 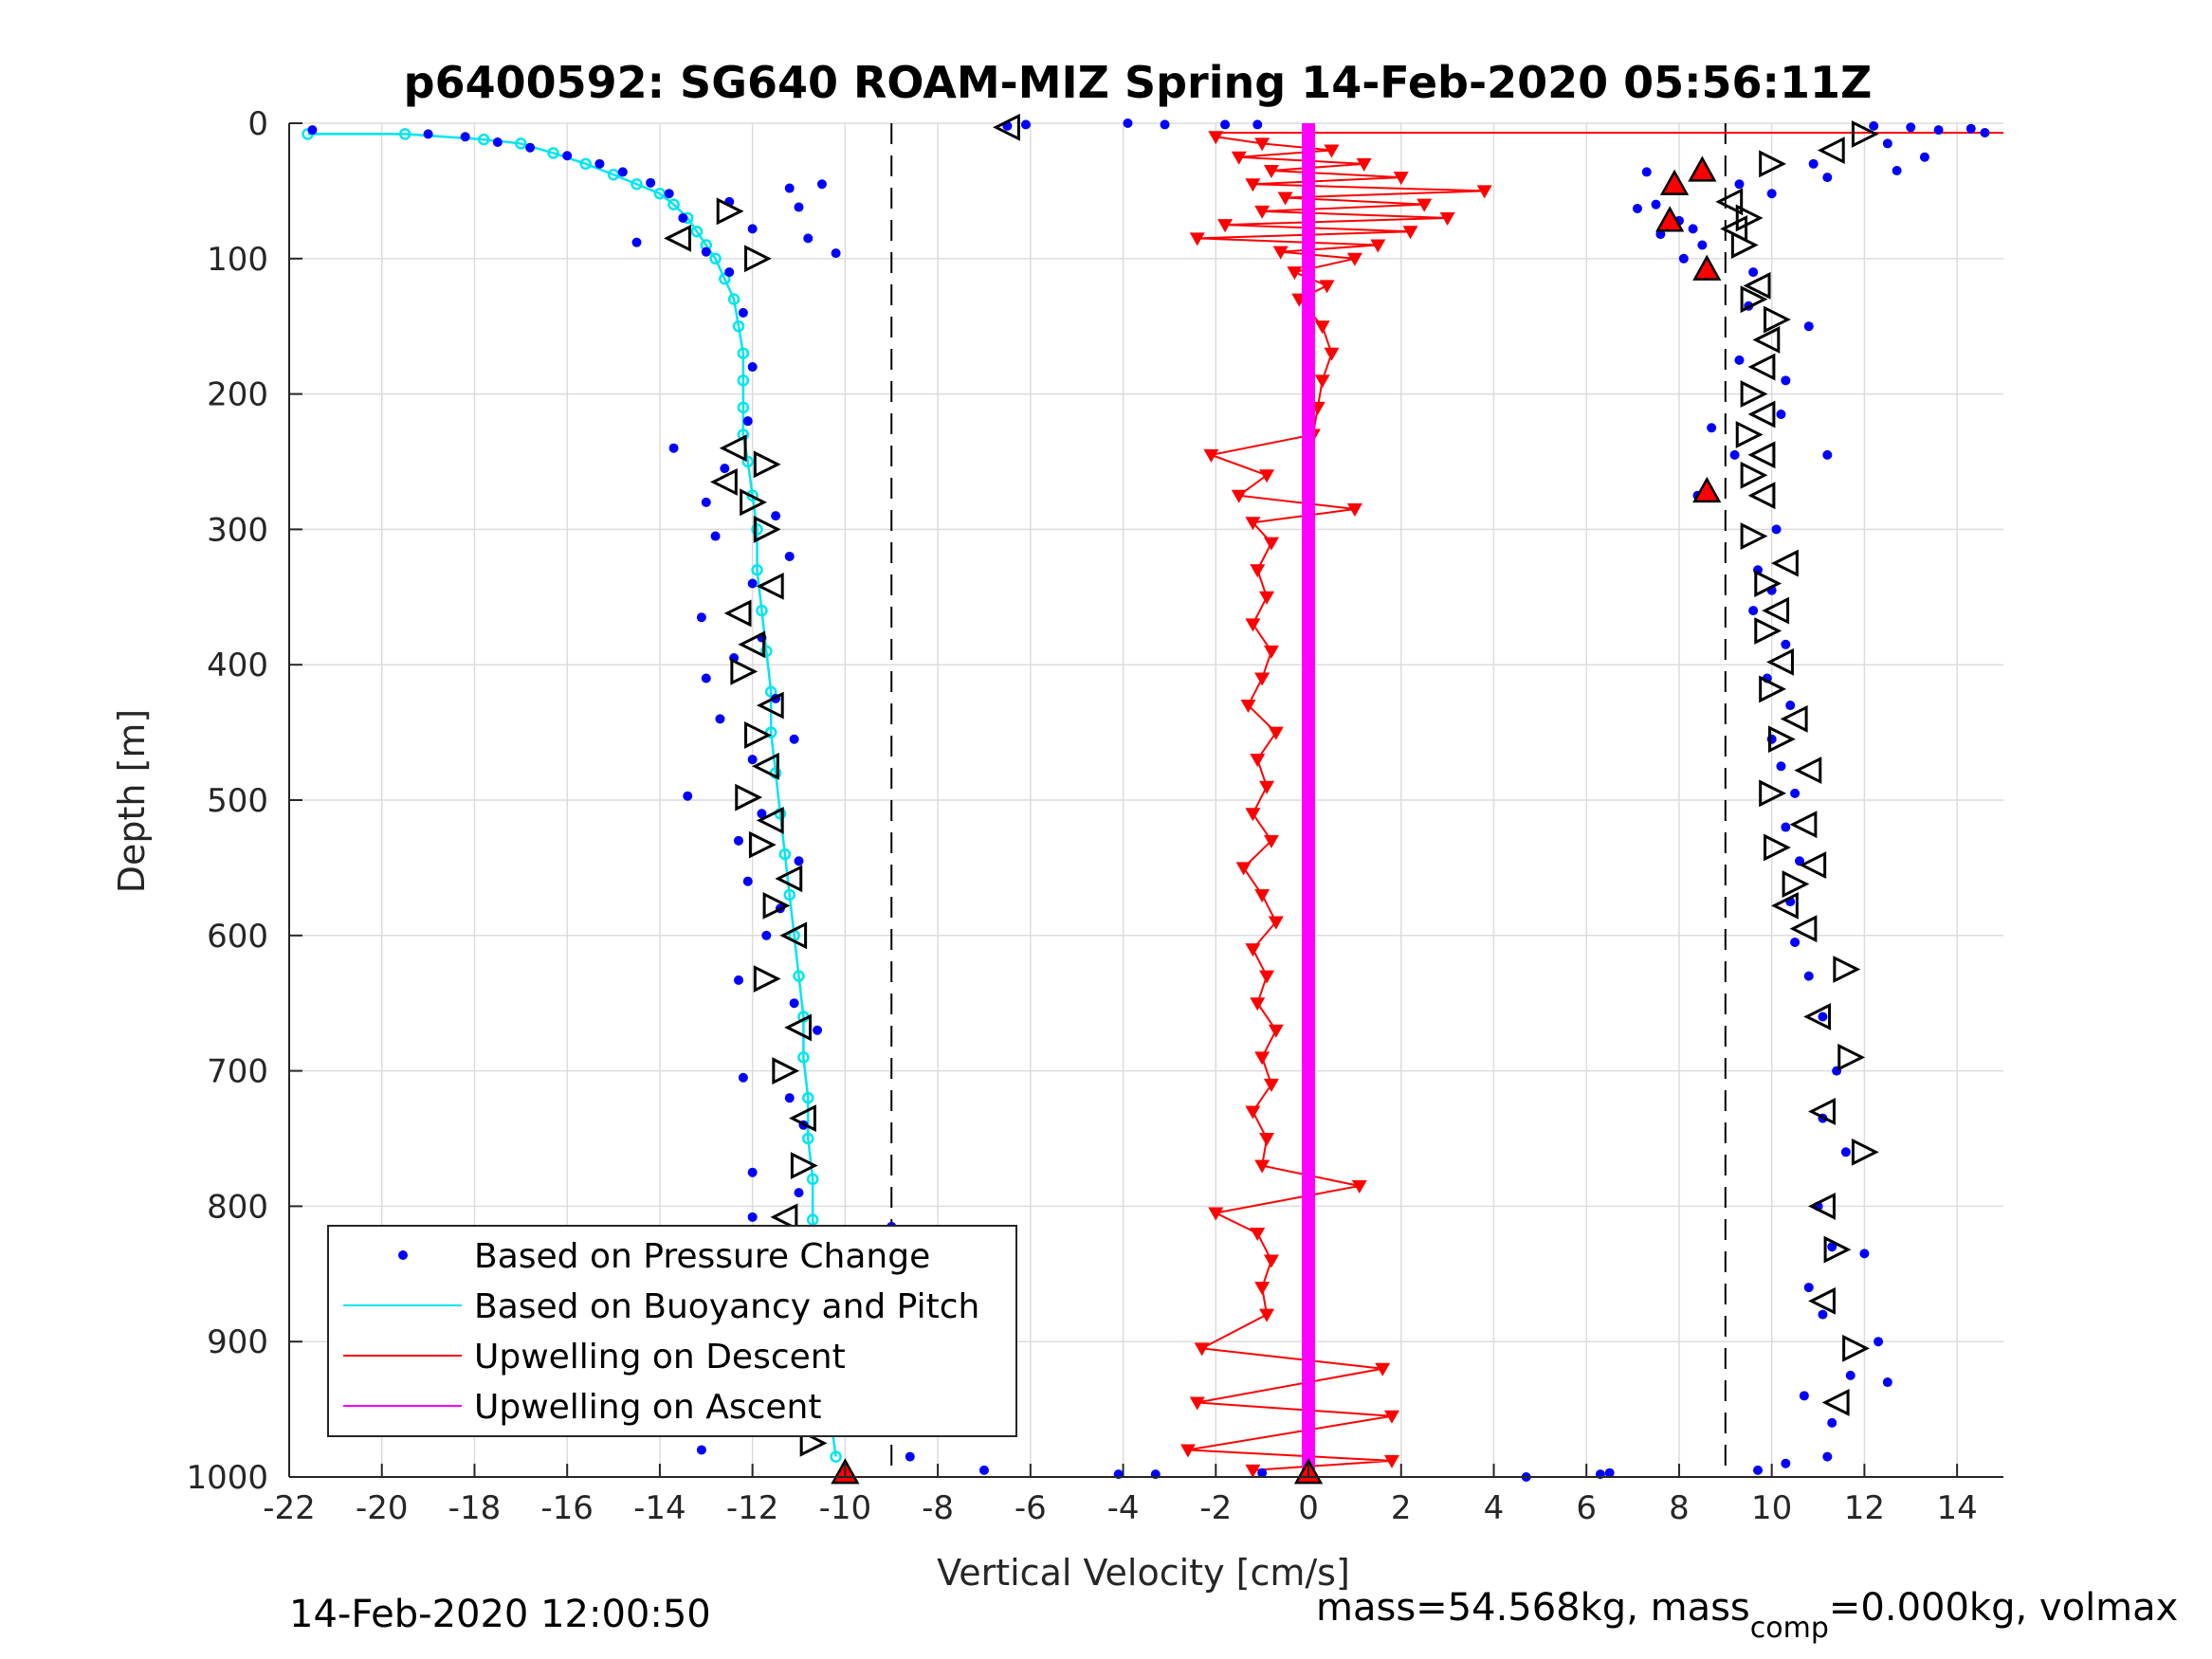 What do you see at coordinates (1123, 1508) in the screenshot?
I see `x-tick-label-9: -4` at bounding box center [1123, 1508].